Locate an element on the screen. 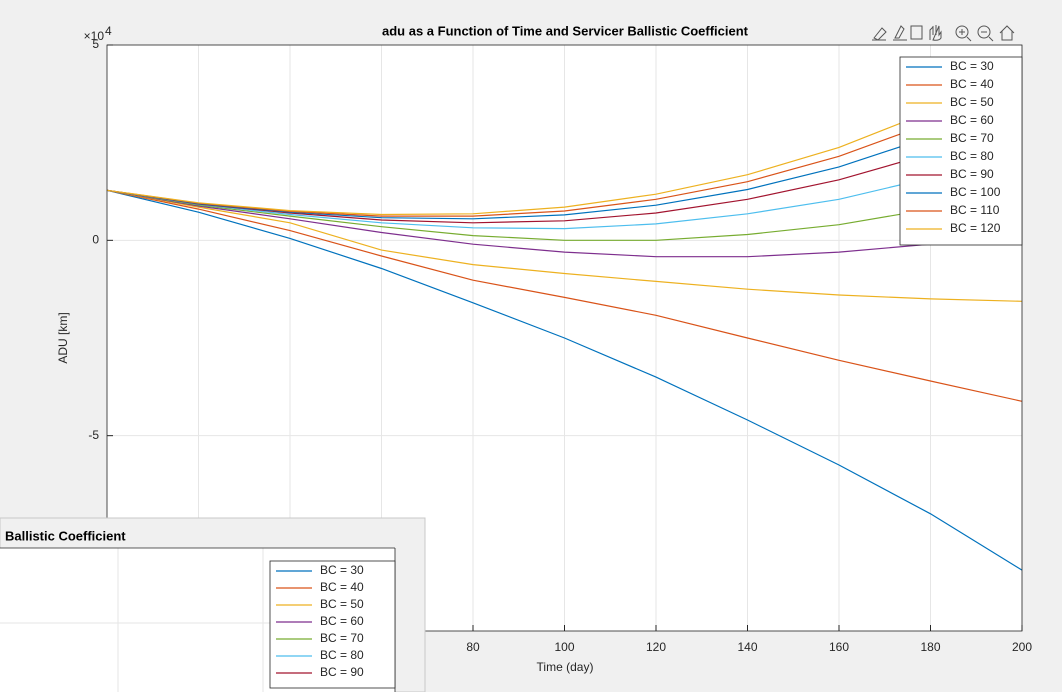  legend-label: BC = 110 is located at coordinates (975, 210).